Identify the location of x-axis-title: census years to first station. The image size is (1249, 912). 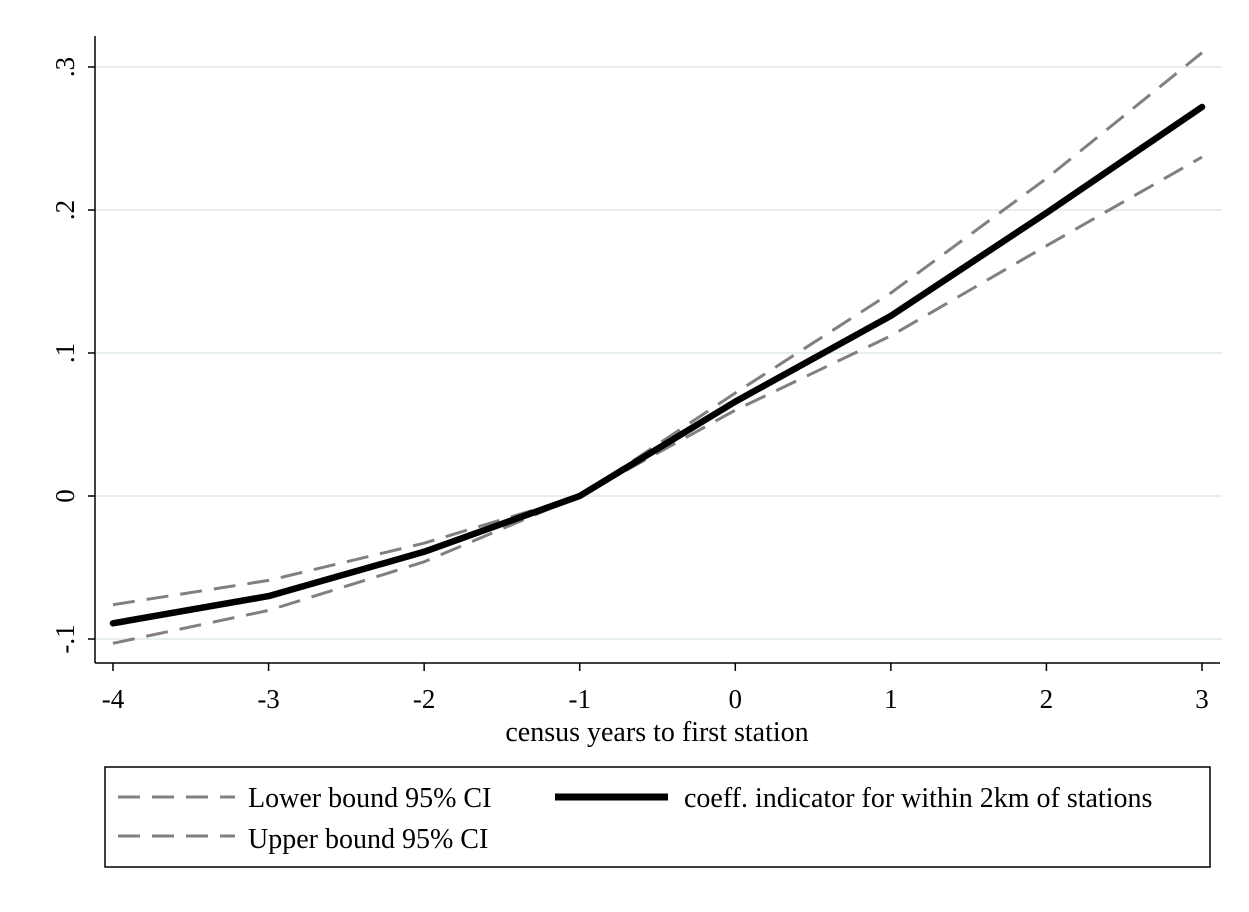
(656, 732).